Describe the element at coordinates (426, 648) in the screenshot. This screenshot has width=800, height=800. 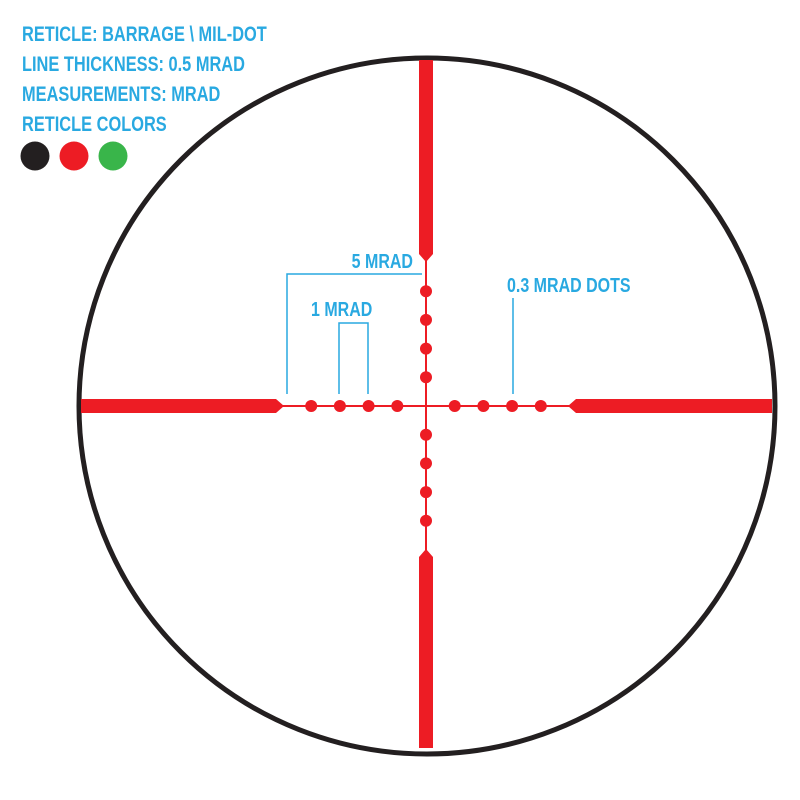
I see `thick-post-bottom` at that location.